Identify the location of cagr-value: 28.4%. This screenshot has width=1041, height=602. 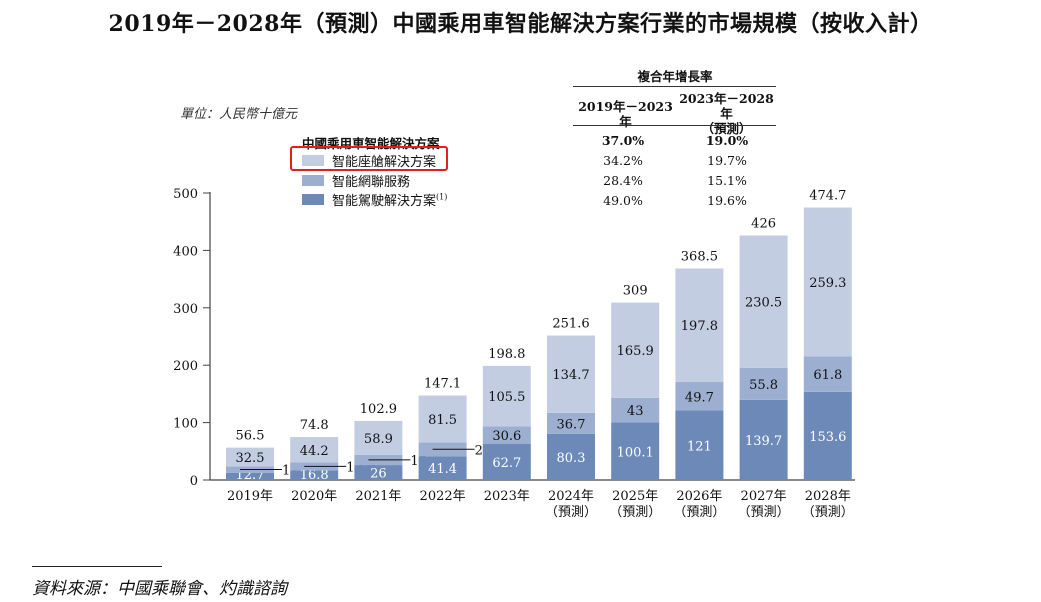
(623, 180).